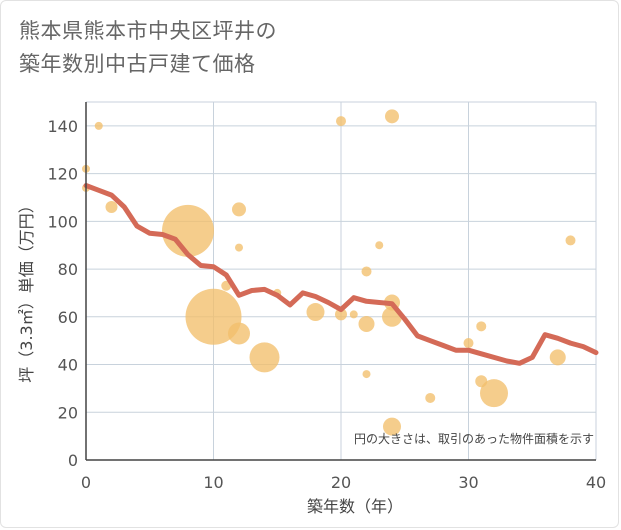  What do you see at coordinates (68, 317) in the screenshot?
I see `y-tick-label-60: 60` at bounding box center [68, 317].